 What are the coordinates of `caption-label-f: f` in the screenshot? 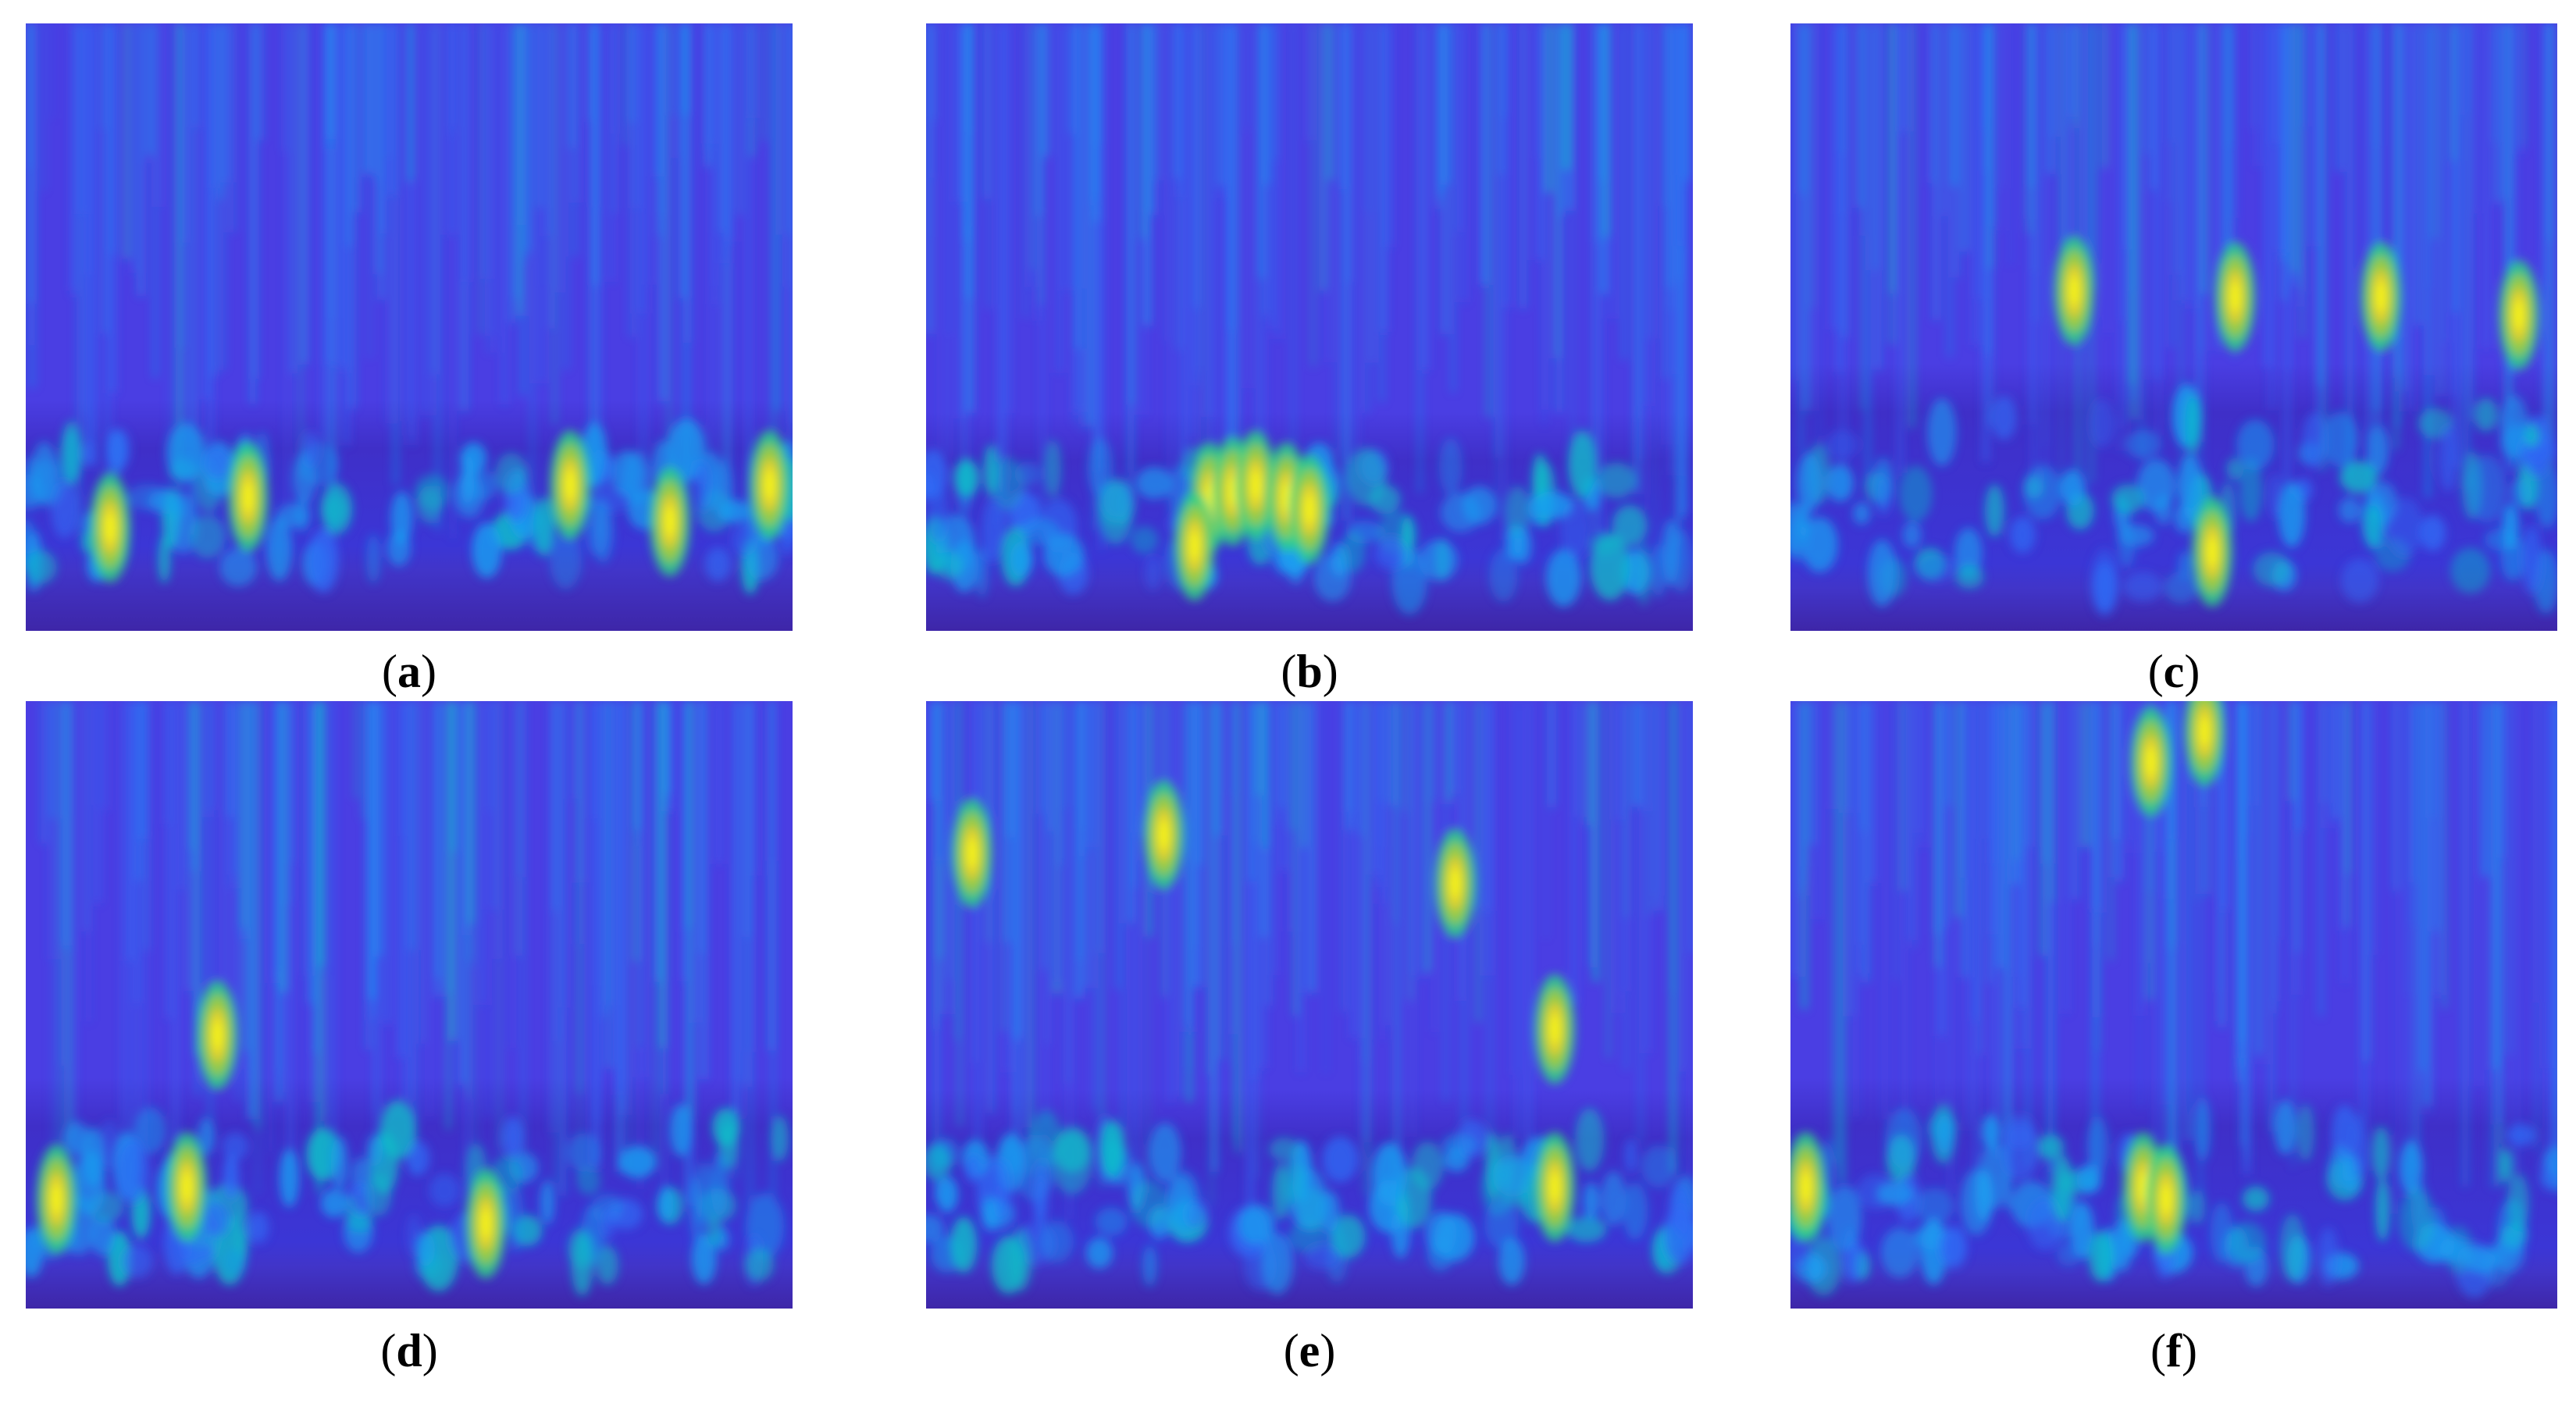 It's located at (2174, 1350).